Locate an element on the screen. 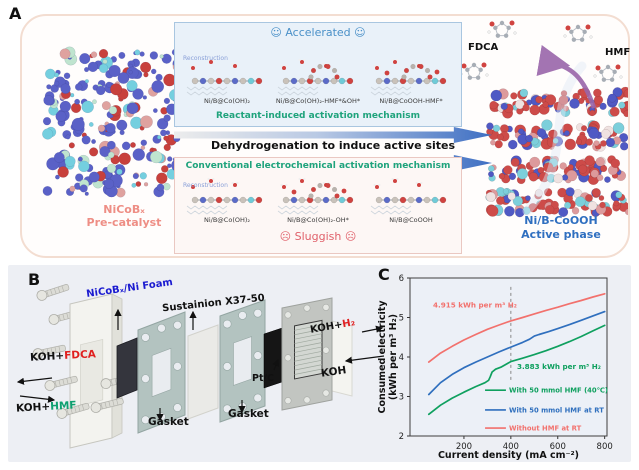  gasket-left-label: Gasket is located at coordinates (168, 422).